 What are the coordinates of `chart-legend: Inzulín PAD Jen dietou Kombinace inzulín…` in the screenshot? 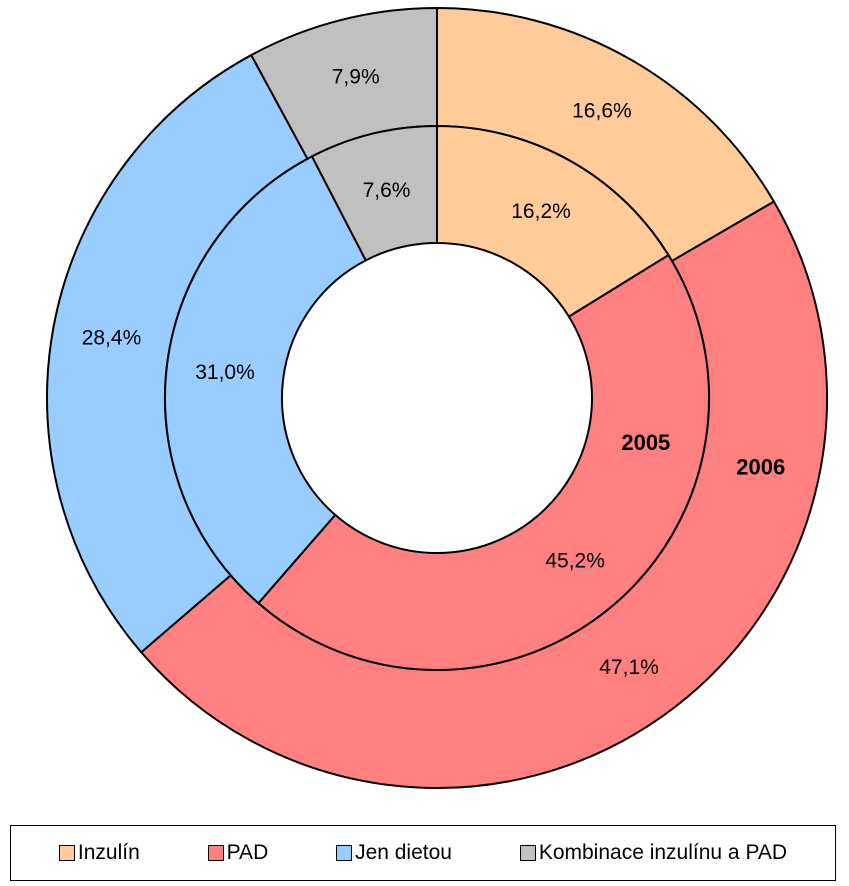 It's located at (423, 853).